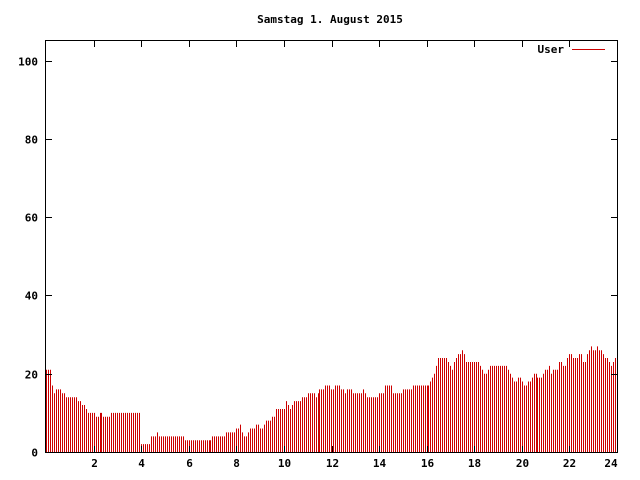 This screenshot has height=480, width=640. What do you see at coordinates (380, 463) in the screenshot?
I see `x-tick-label: 14` at bounding box center [380, 463].